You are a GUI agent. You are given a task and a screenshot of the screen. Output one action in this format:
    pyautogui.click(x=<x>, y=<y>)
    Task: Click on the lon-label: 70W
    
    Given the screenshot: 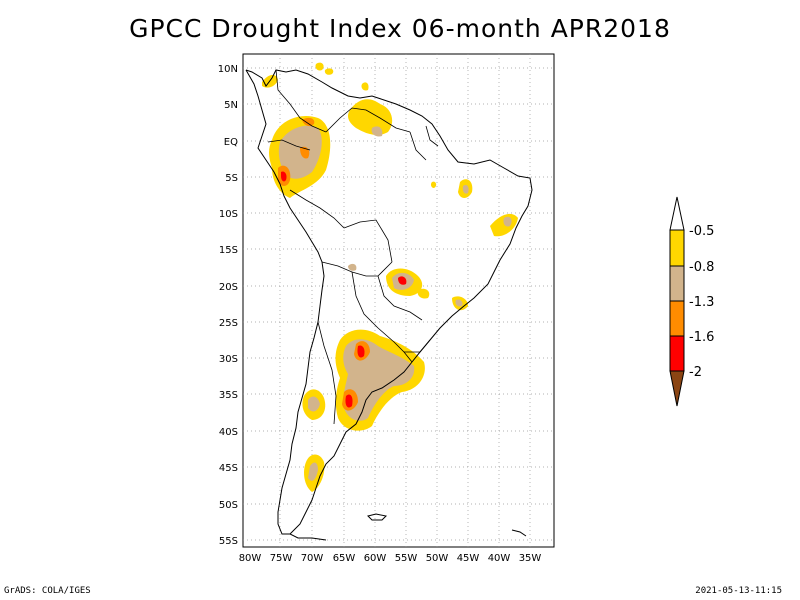 What is the action you would take?
    pyautogui.click(x=312, y=558)
    